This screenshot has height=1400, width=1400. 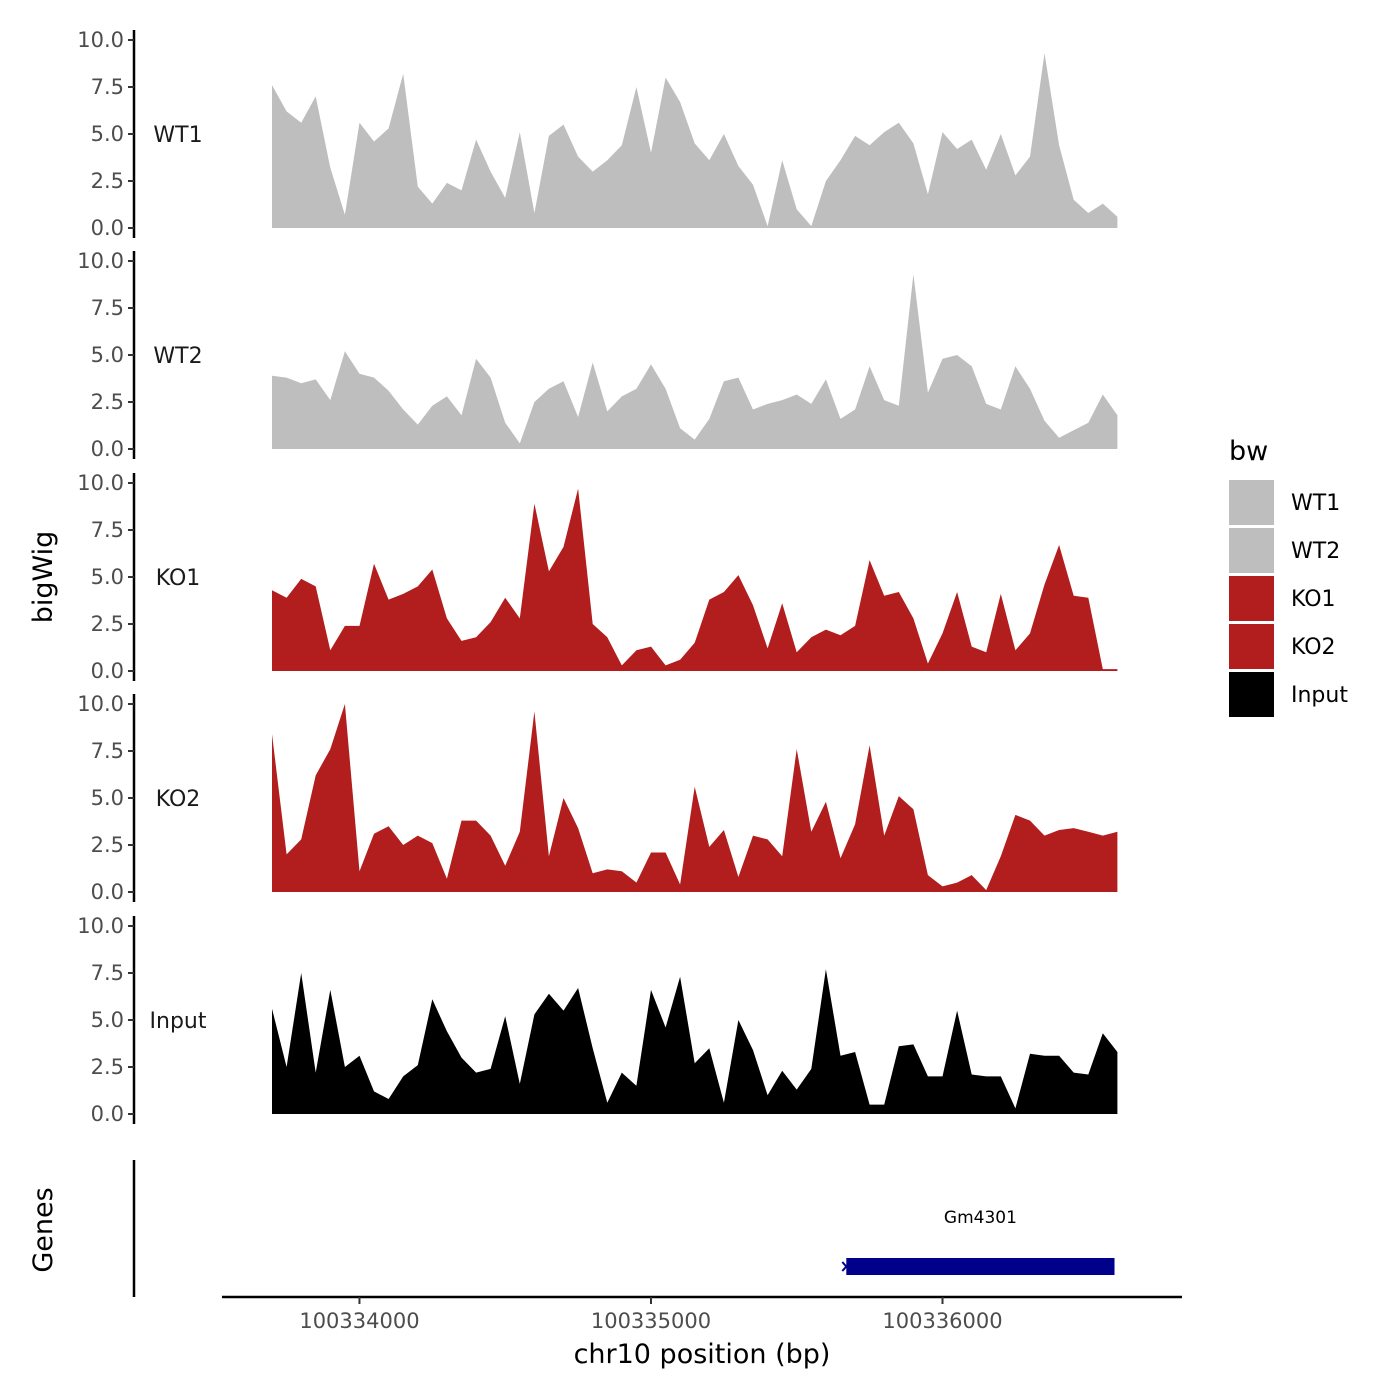 I want to click on track-ko2: 0.0 2.5 5.0 7.5 10.0 KO2, so click(x=597, y=798).